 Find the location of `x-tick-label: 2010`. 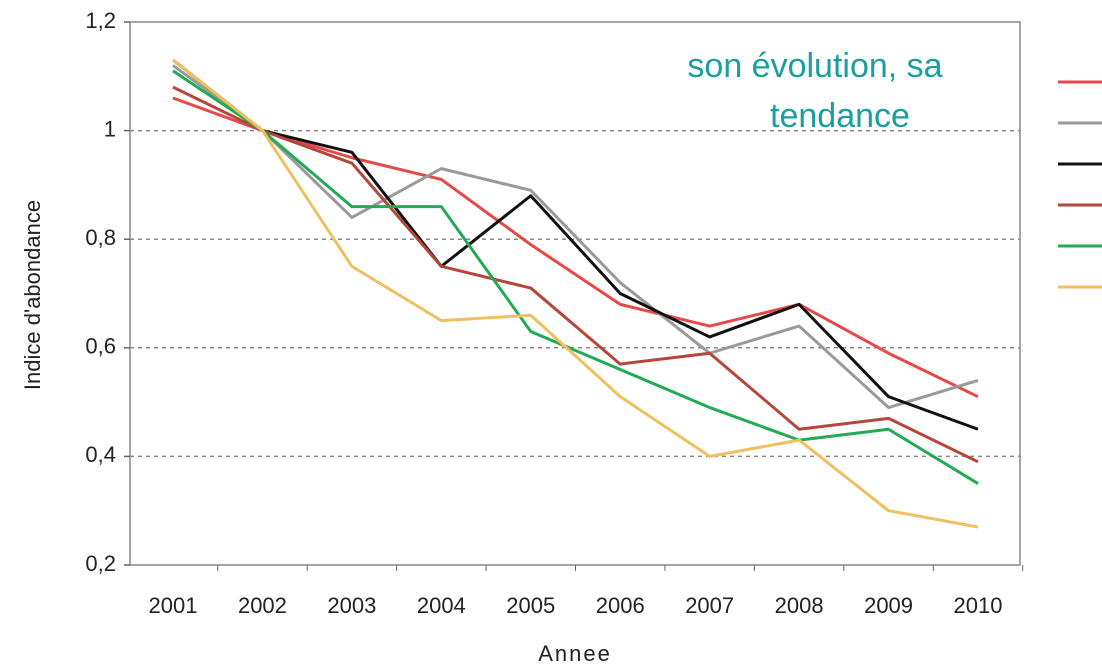

x-tick-label: 2010 is located at coordinates (978, 605).